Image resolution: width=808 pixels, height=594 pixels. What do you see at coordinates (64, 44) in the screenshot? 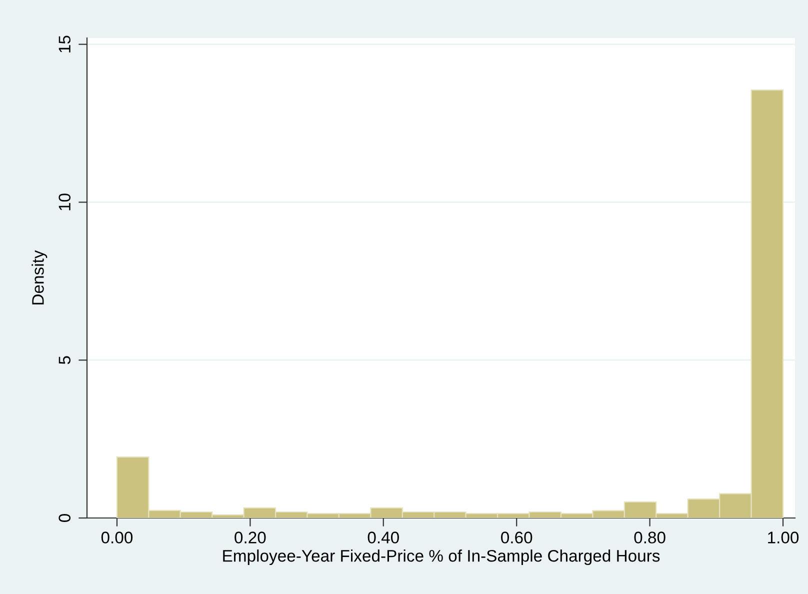
I see `y-tick-label: 15` at bounding box center [64, 44].